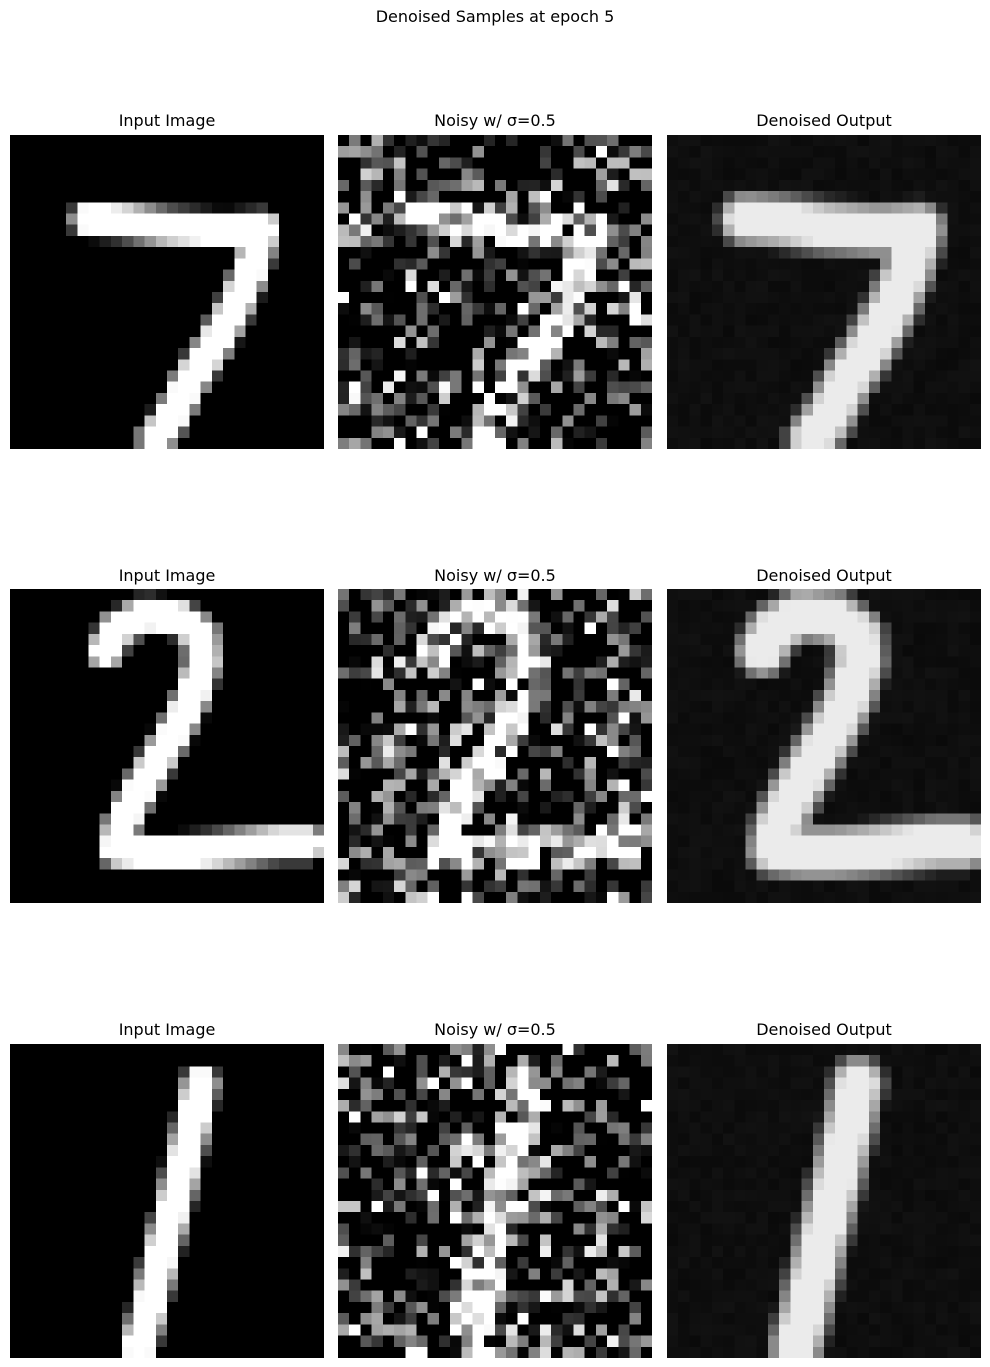 This screenshot has height=1367, width=990. Describe the element at coordinates (167, 120) in the screenshot. I see `panel-title-input-row1: Input Image` at that location.